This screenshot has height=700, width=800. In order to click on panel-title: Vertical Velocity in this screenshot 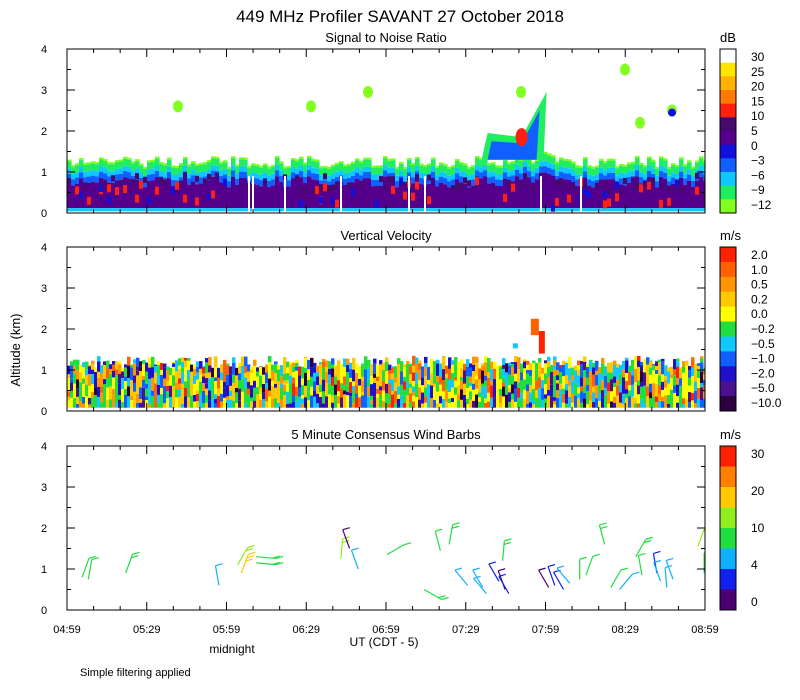, I will do `click(386, 235)`.